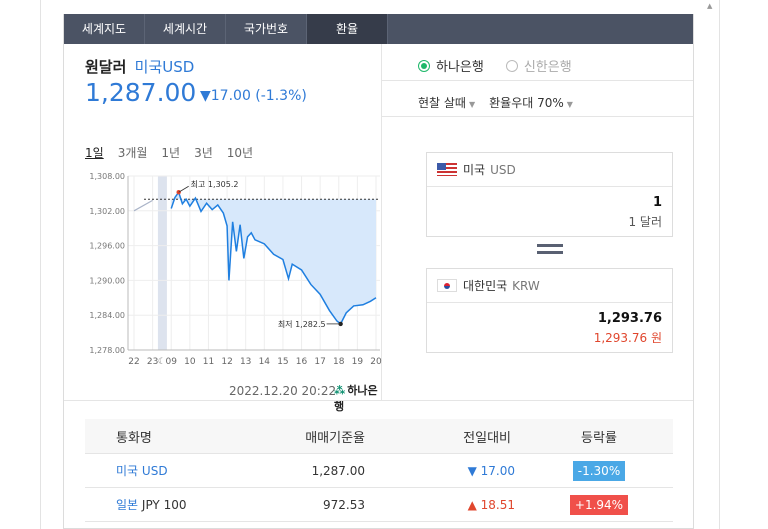  I want to click on change-value: ▲ 18.51, so click(491, 504).